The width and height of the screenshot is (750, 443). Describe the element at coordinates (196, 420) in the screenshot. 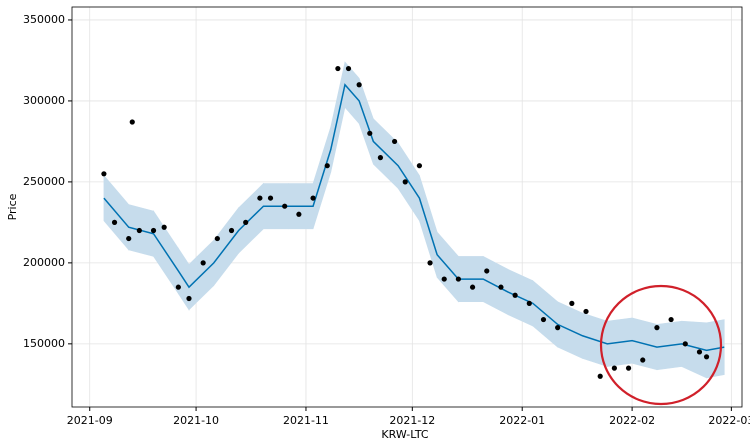

I see `x-tick-label: 2021-10` at that location.